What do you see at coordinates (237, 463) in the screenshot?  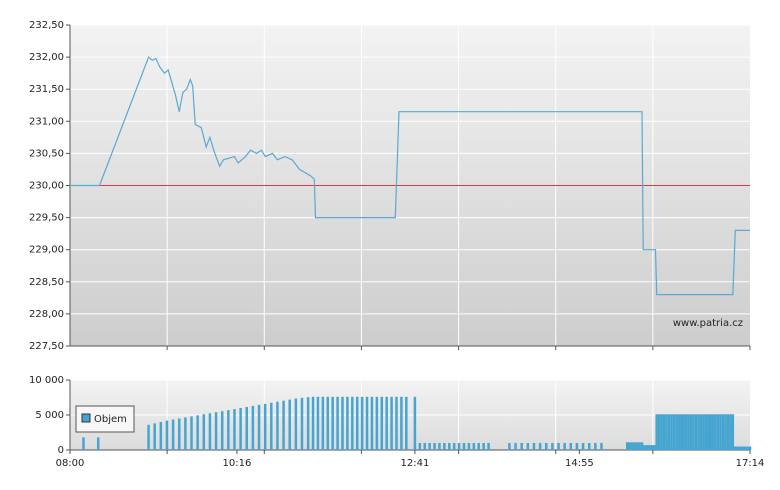 I see `x-tick-label: 10:16` at bounding box center [237, 463].